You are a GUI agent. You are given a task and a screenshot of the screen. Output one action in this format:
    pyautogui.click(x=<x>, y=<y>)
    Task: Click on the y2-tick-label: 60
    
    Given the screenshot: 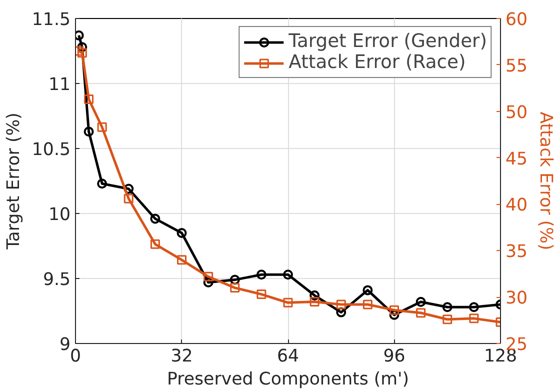 What is the action you would take?
    pyautogui.click(x=517, y=20)
    